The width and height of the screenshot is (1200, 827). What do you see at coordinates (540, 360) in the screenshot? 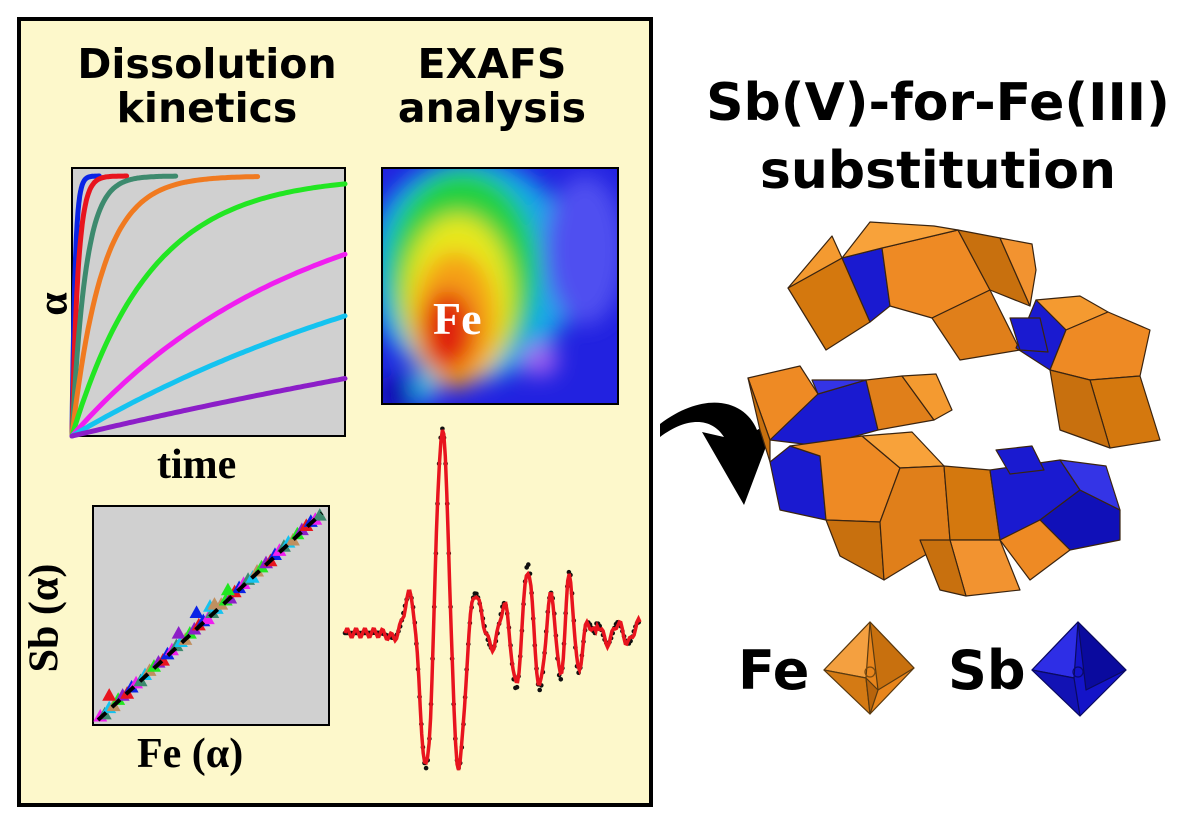
I see `heatmap-magenta-spot` at bounding box center [540, 360].